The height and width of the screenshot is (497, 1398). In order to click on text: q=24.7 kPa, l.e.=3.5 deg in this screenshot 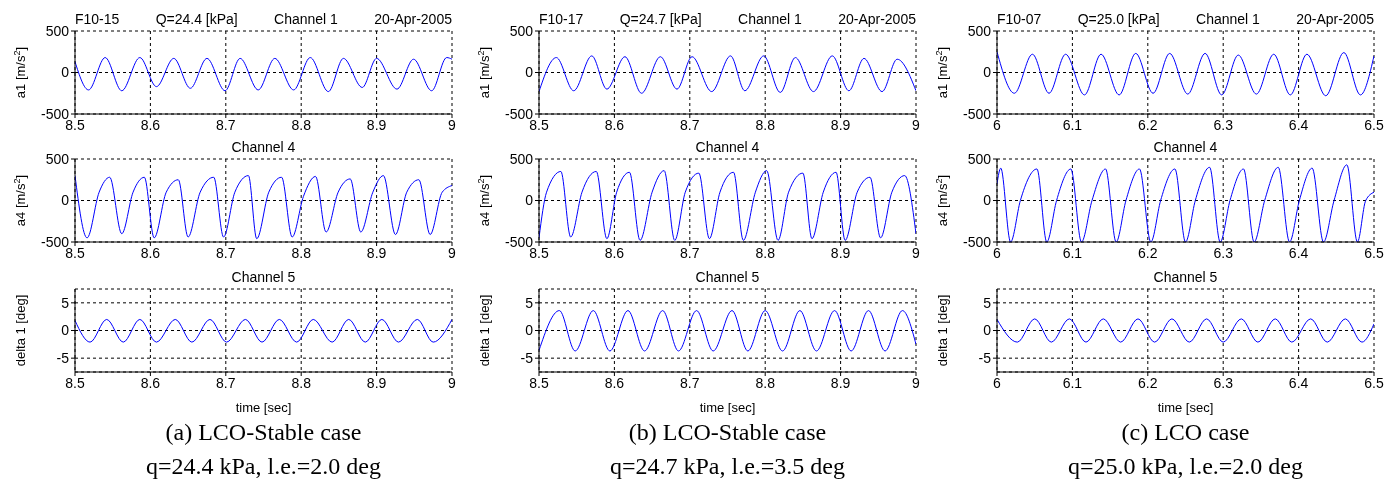, I will do `click(727, 466)`.